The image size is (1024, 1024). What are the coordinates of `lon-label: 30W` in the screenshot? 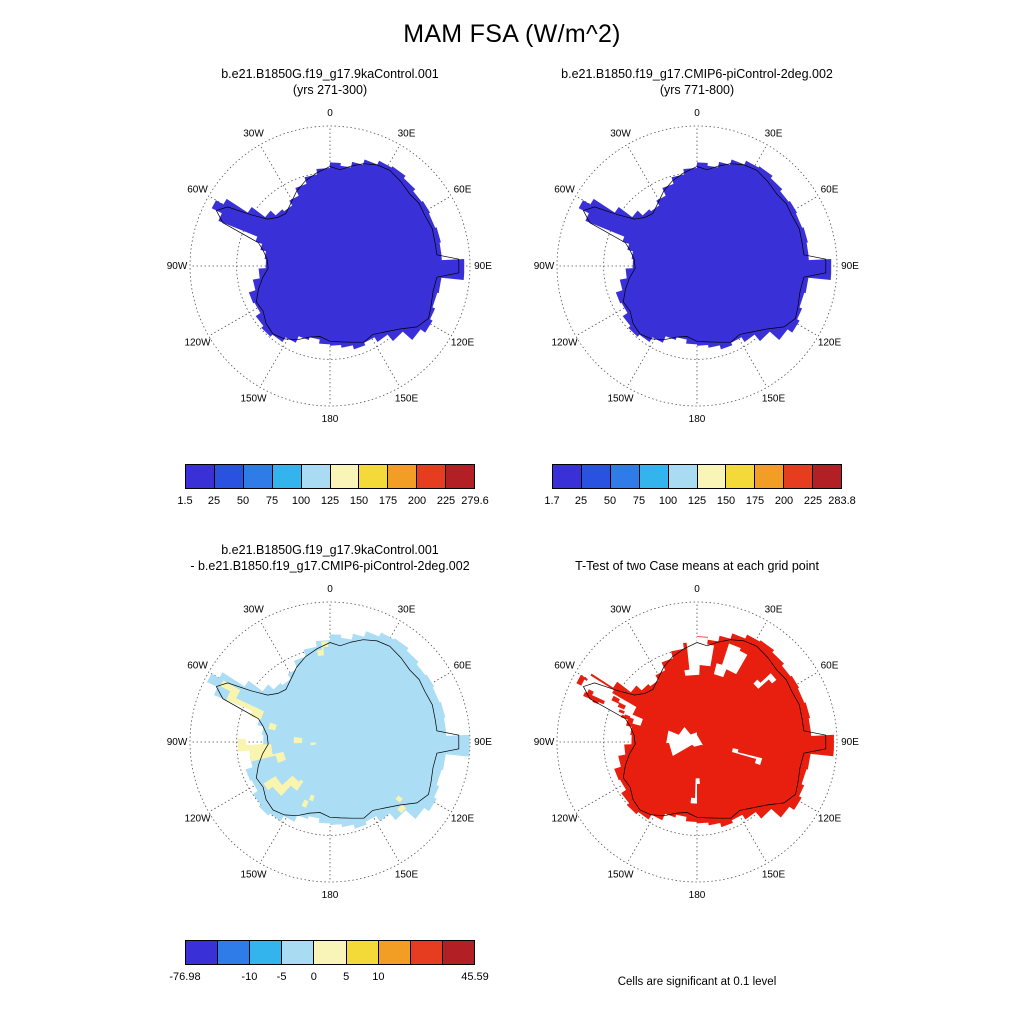 It's located at (253, 134).